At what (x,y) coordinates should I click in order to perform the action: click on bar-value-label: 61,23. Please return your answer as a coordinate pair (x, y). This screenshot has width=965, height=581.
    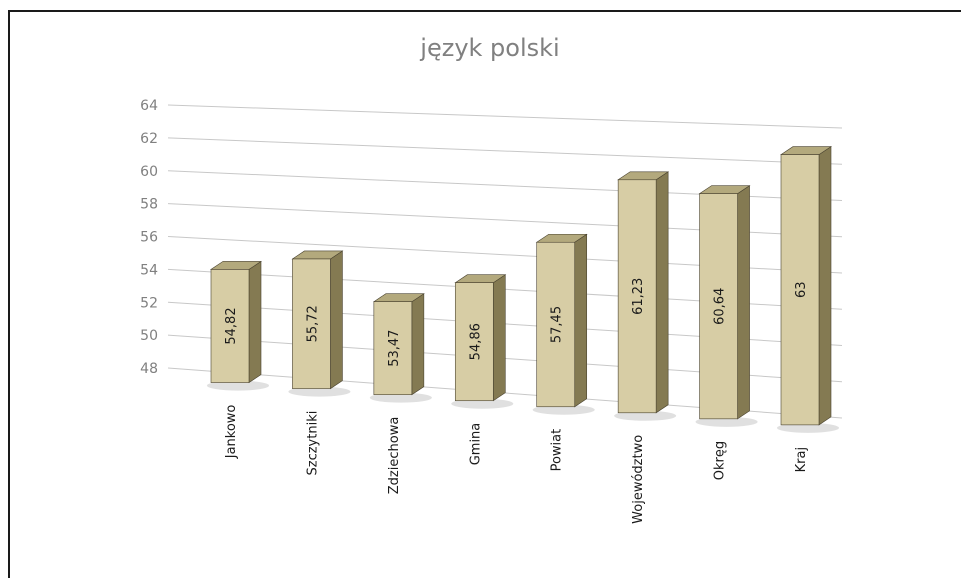
    Looking at the image, I should click on (638, 296).